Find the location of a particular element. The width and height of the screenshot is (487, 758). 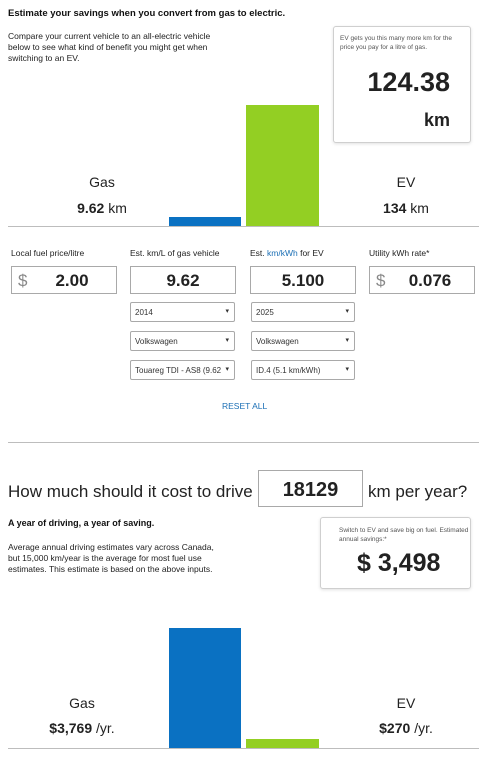

gas-model-select: Touareg TDI - AS8 (9.62 ▾ is located at coordinates (182, 370).